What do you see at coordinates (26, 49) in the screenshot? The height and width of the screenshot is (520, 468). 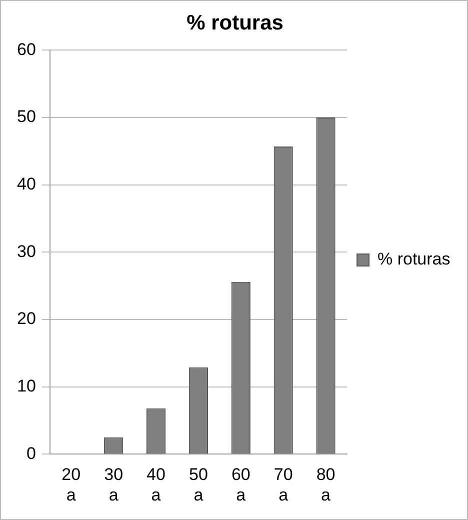 I see `y-tick-label: 60` at bounding box center [26, 49].